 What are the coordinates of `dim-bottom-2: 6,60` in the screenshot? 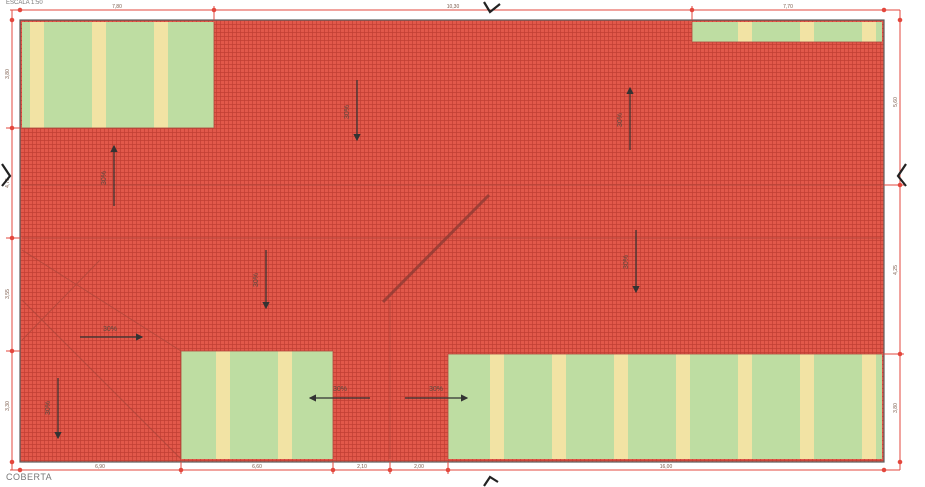 It's located at (257, 467).